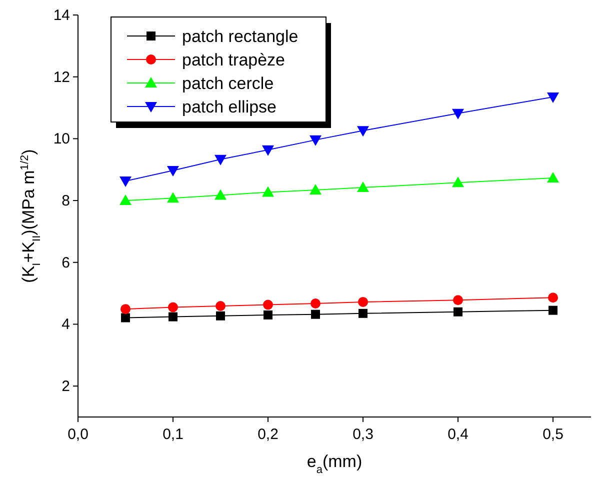 This screenshot has height=479, width=609. What do you see at coordinates (234, 60) in the screenshot?
I see `legend-label: patch trapèze` at bounding box center [234, 60].